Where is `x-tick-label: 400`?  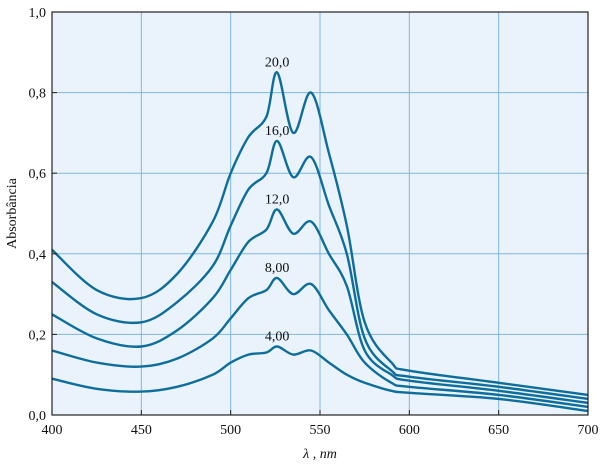 x-tick-label: 400 is located at coordinates (52, 430).